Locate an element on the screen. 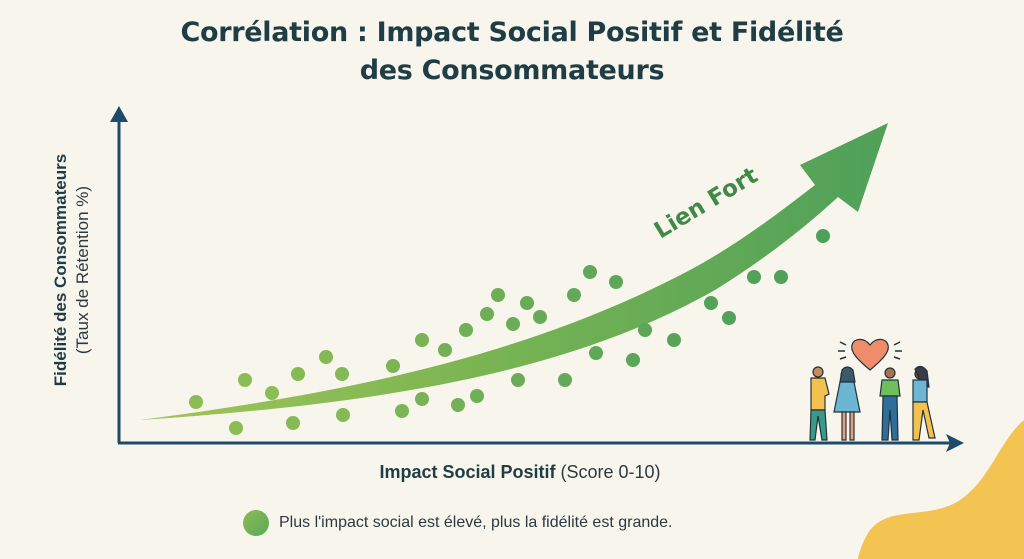 Image resolution: width=1024 pixels, height=559 pixels. y-axis-arrow-icon is located at coordinates (119, 114).